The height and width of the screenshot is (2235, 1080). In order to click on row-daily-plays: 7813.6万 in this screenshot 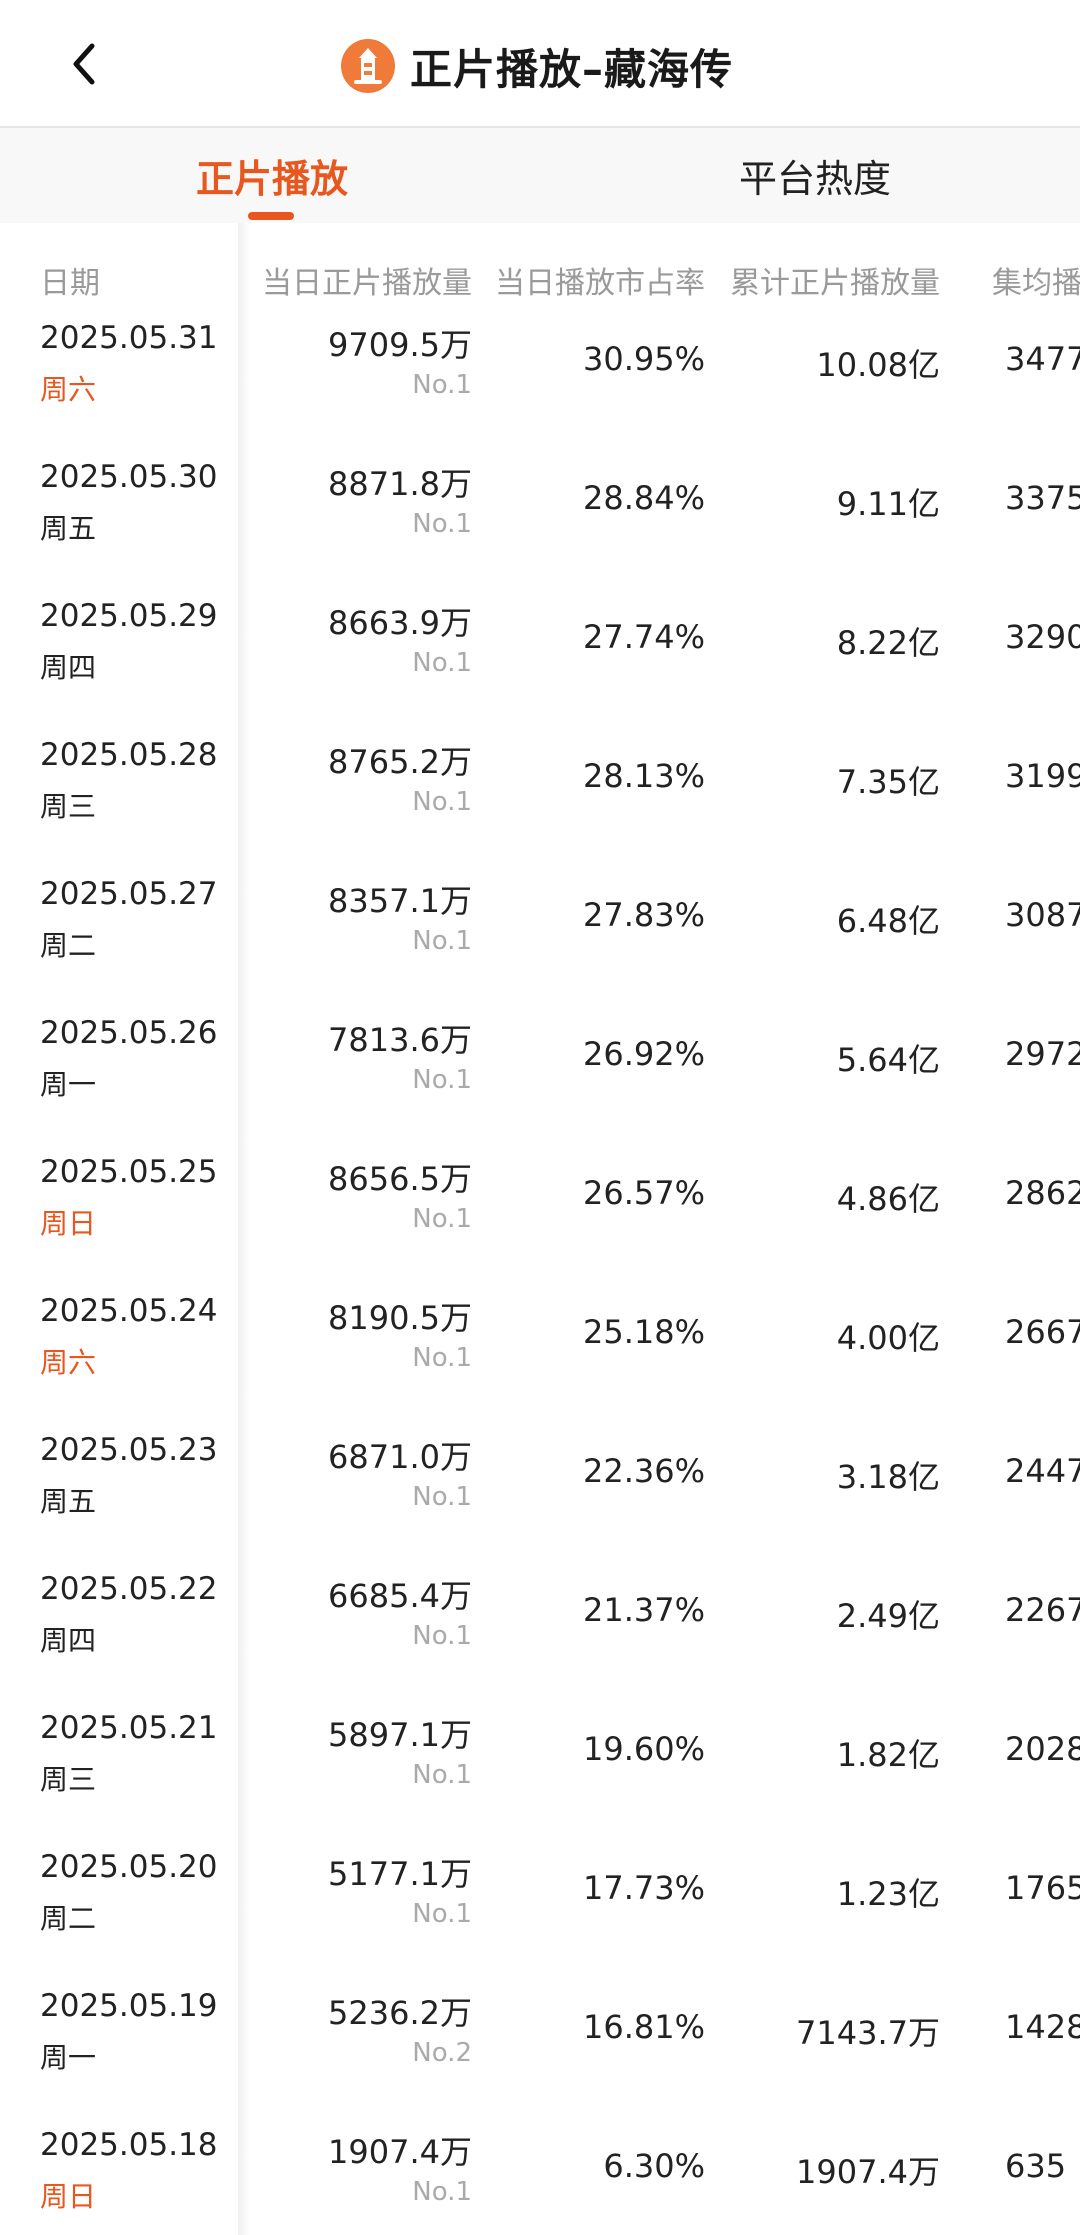, I will do `click(400, 1040)`.